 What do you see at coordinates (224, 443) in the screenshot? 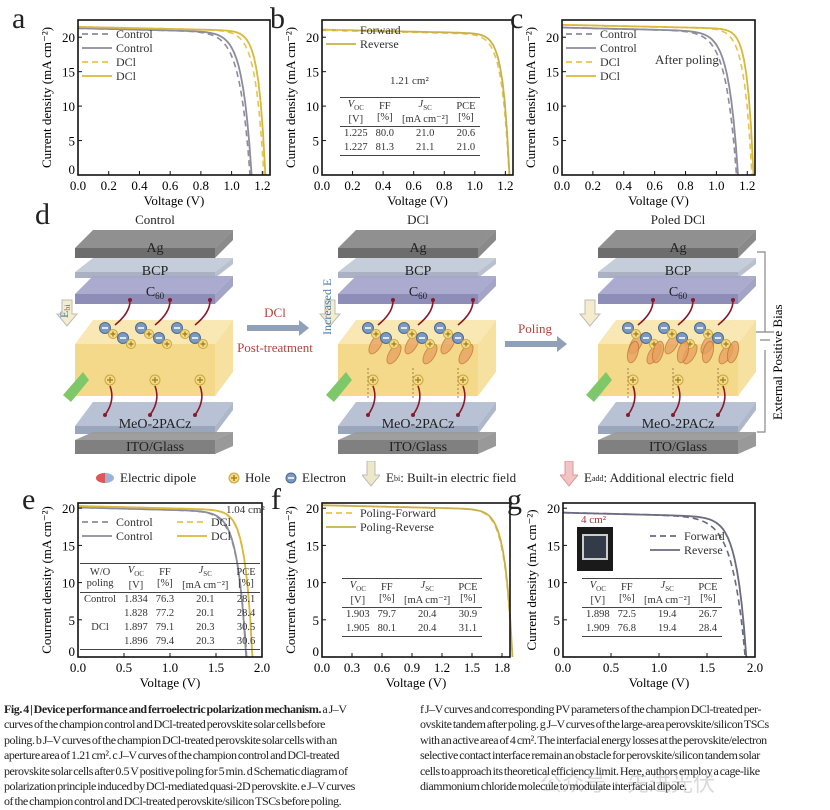
I see `layer-ito-glass-side` at bounding box center [224, 443].